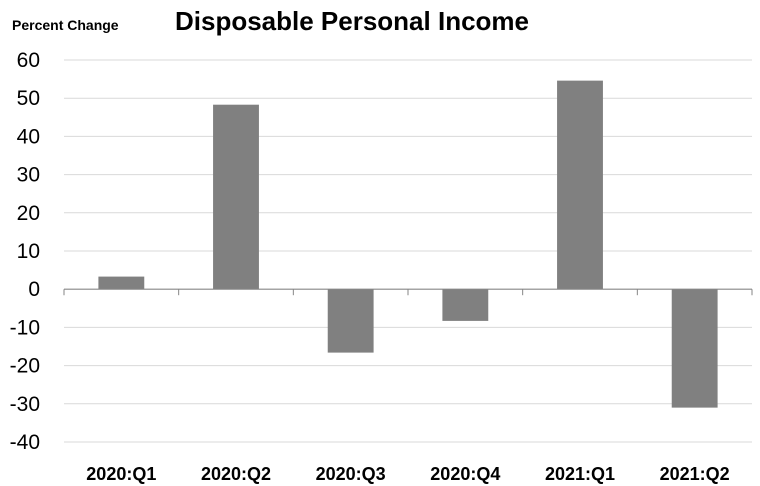 This screenshot has width=760, height=486. Describe the element at coordinates (580, 474) in the screenshot. I see `x-tick-label: 2021:Q1` at that location.